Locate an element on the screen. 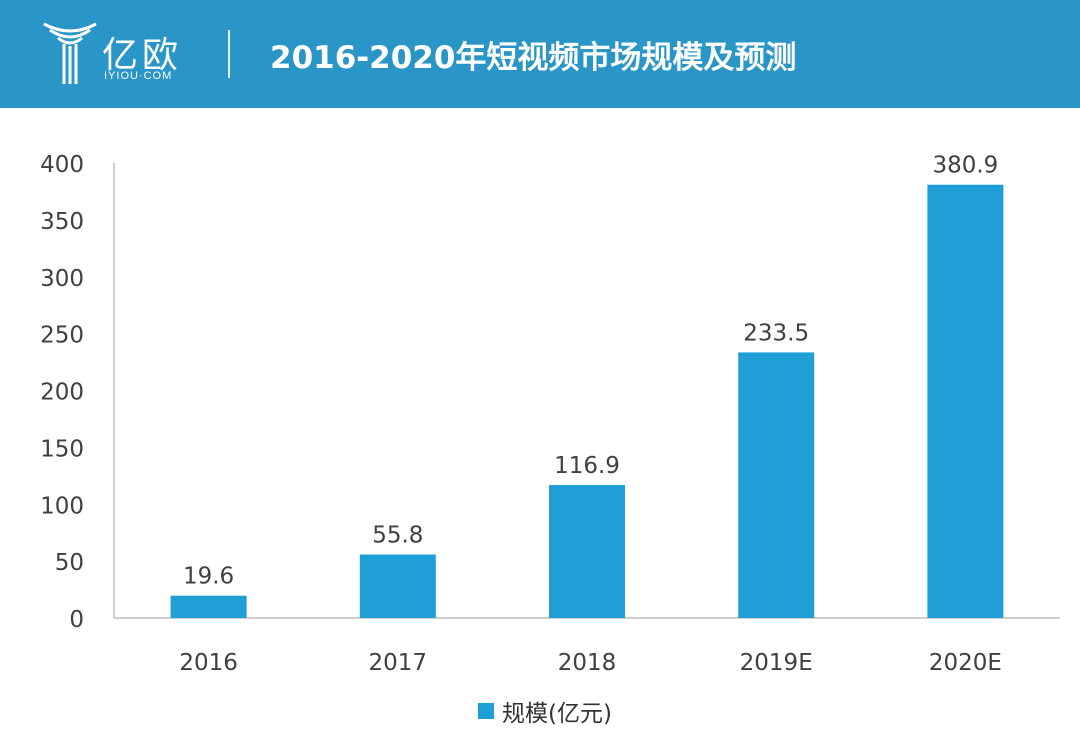 Image resolution: width=1080 pixels, height=731 pixels. x-tick-label: 2016 is located at coordinates (208, 663).